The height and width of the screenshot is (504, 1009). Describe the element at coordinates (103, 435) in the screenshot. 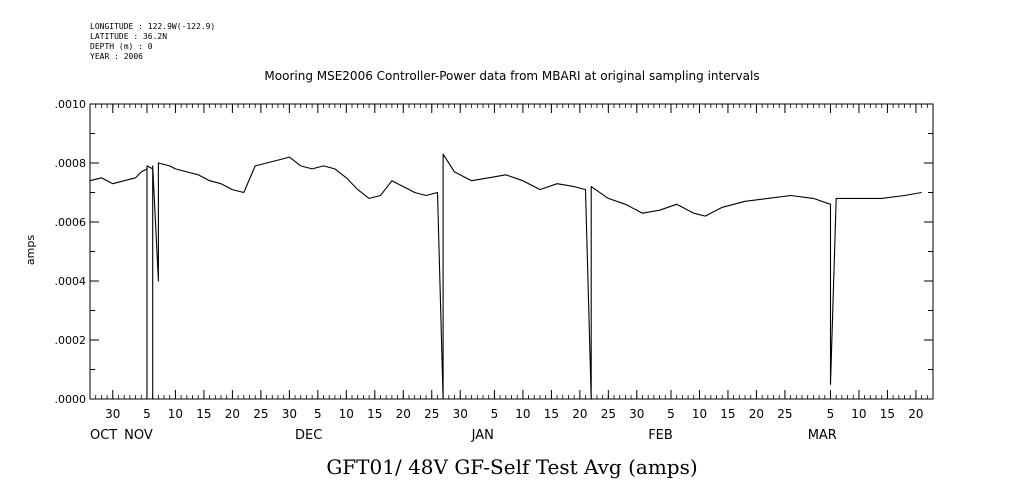

I see `x-month-label: OCT` at that location.